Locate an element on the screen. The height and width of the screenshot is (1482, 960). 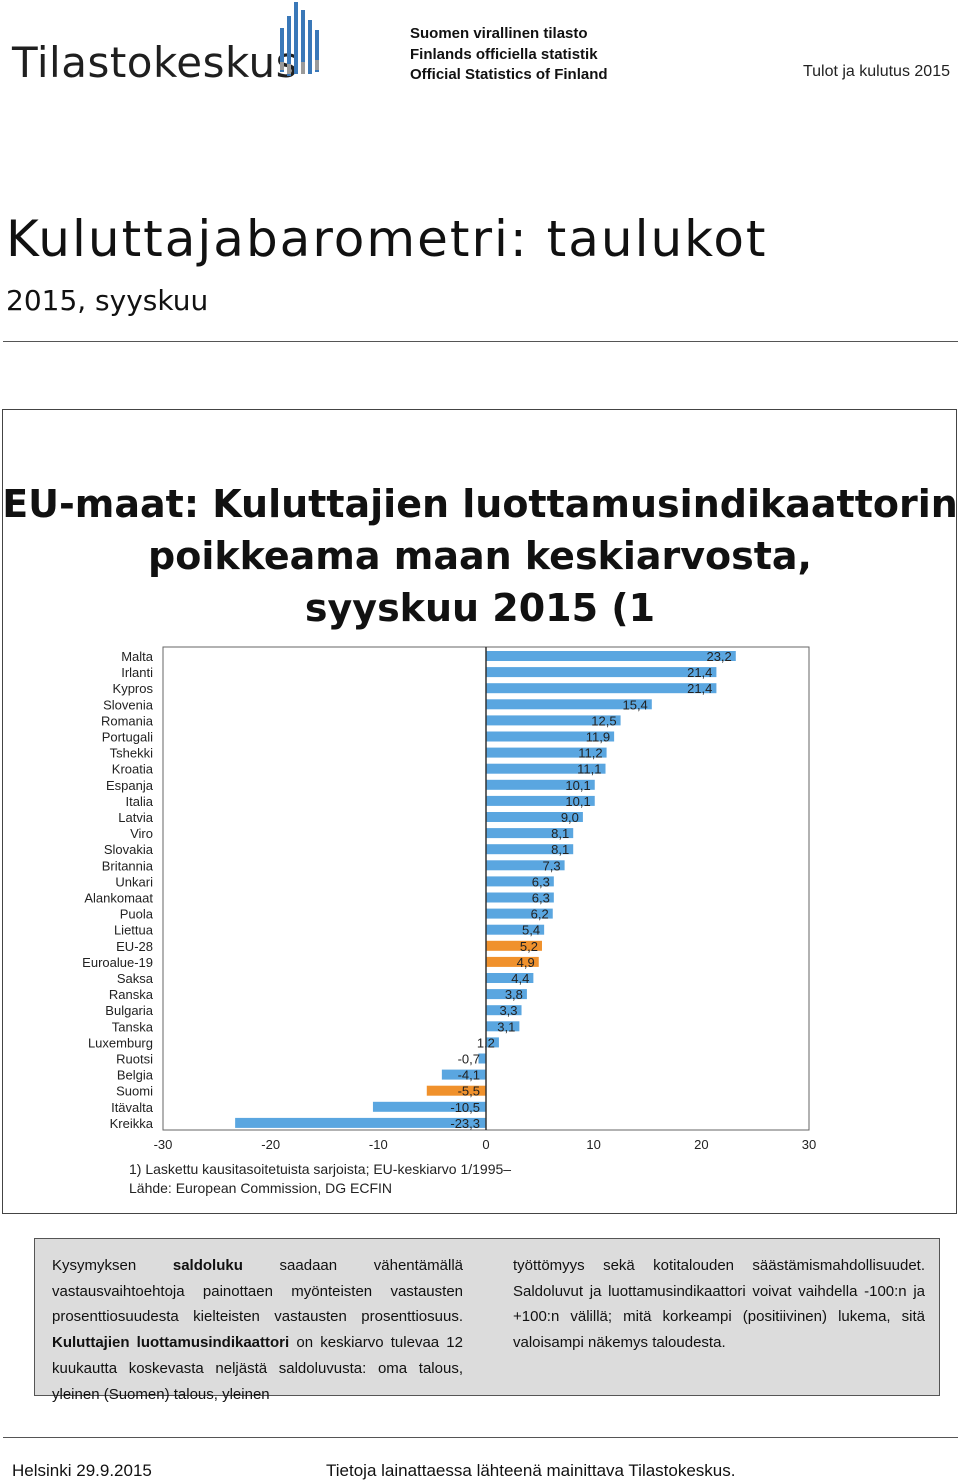
bar-bulgaria is located at coordinates (504, 1010).